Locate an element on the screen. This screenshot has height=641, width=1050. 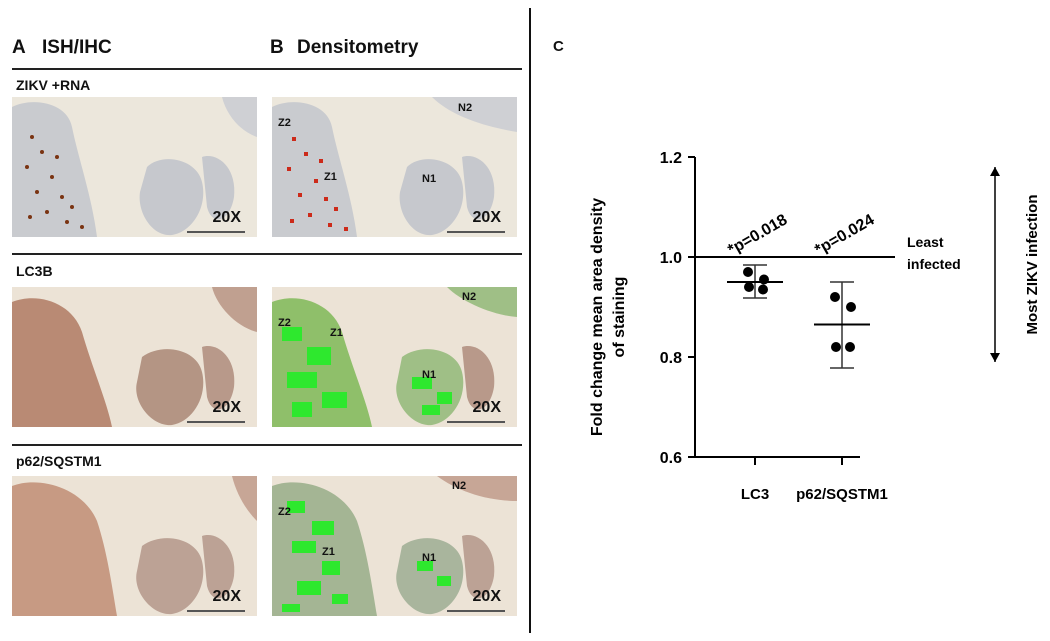
y-tick-label: 0.6 is located at coordinates (671, 458).